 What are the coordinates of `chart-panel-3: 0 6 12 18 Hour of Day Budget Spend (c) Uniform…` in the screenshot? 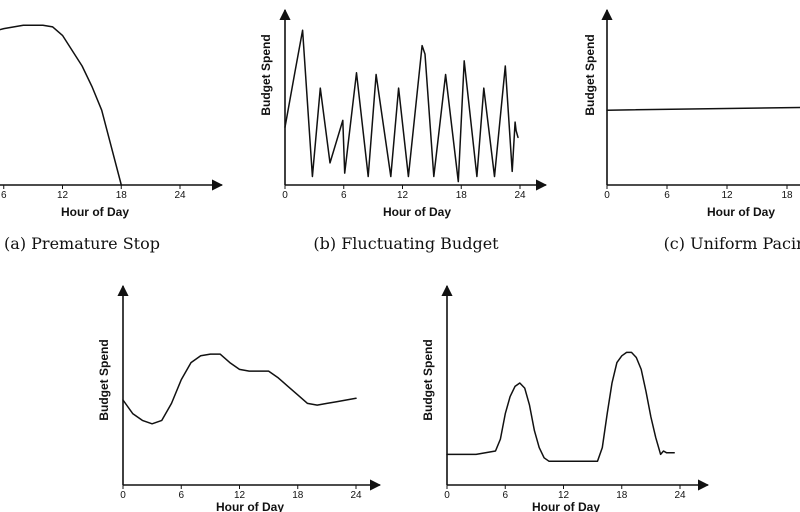 It's located at (691, 130).